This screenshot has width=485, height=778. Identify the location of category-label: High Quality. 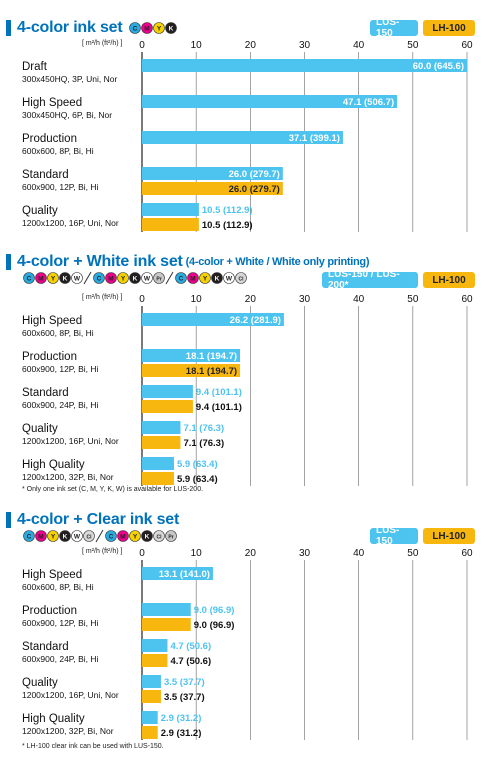
(53, 465).